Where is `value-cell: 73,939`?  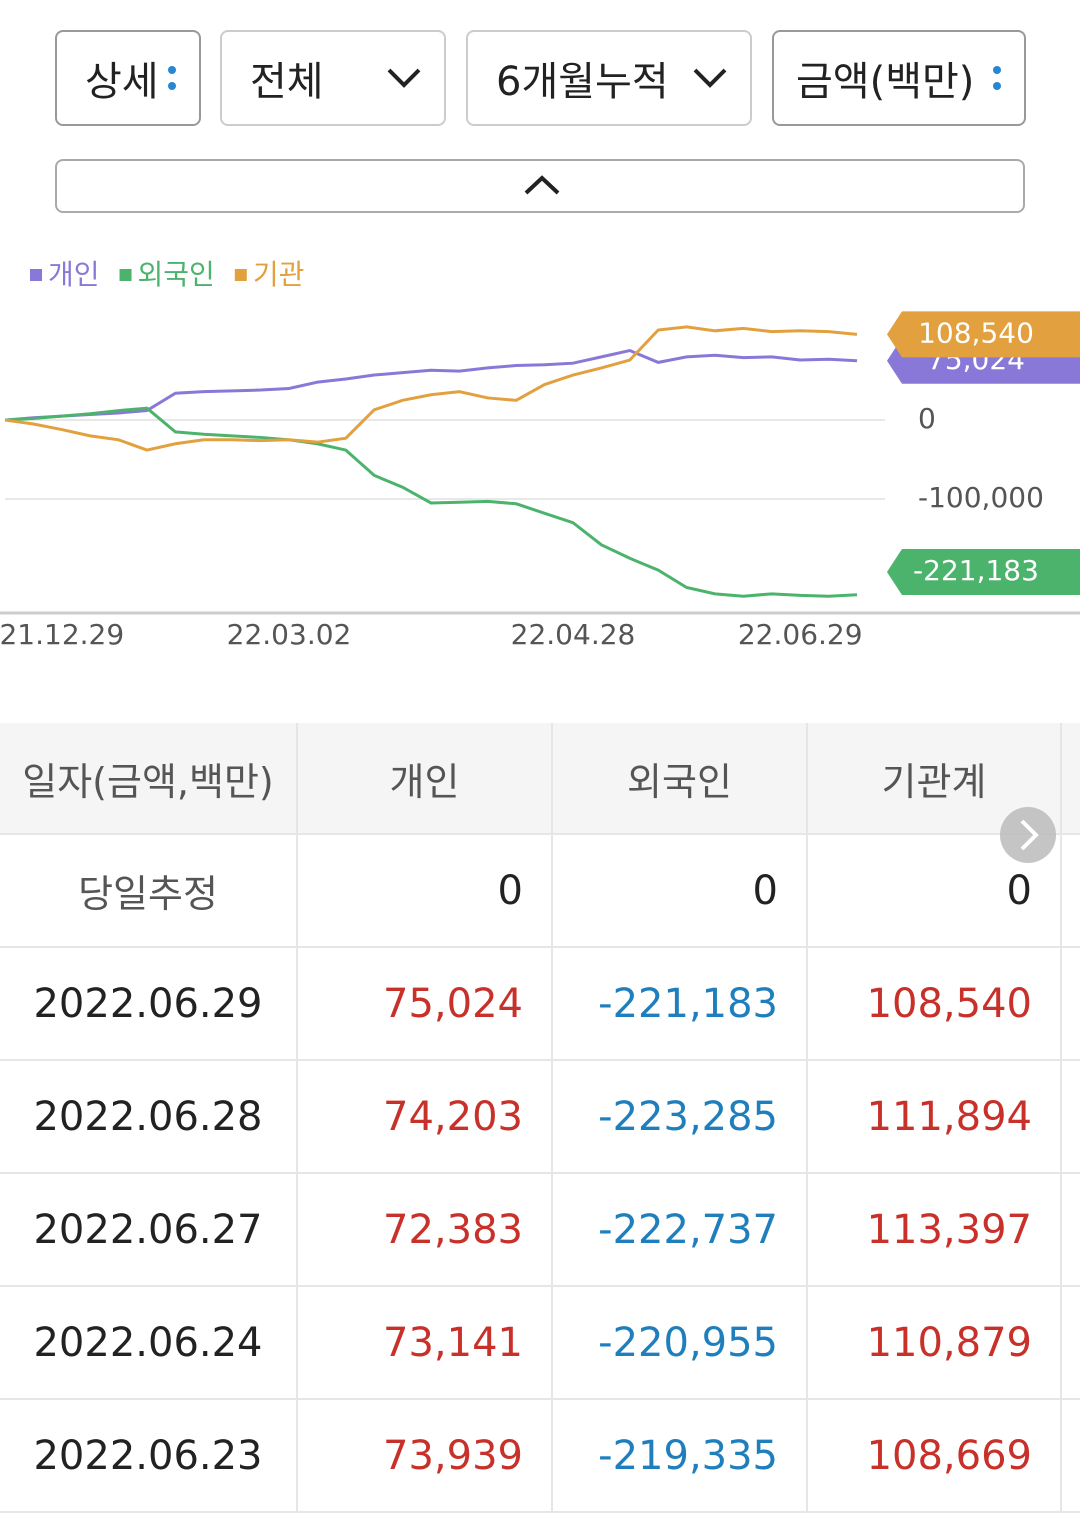 value-cell: 73,939 is located at coordinates (425, 1456).